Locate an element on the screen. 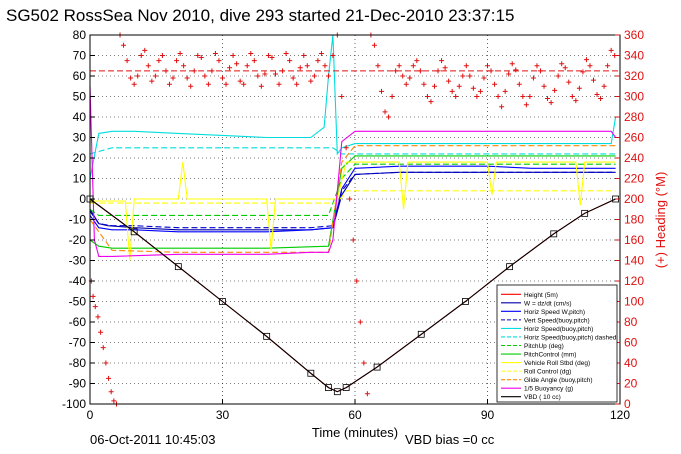  y-tick-label: 0 is located at coordinates (82, 199).